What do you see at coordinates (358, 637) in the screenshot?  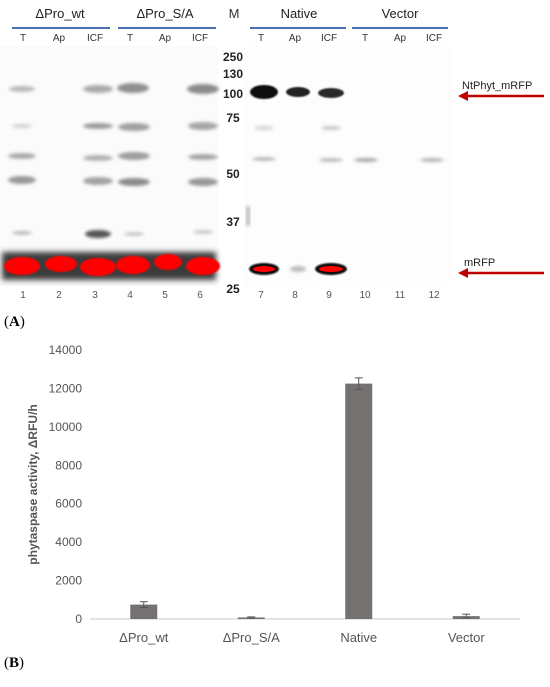 I see `x-category-label: Native` at bounding box center [358, 637].